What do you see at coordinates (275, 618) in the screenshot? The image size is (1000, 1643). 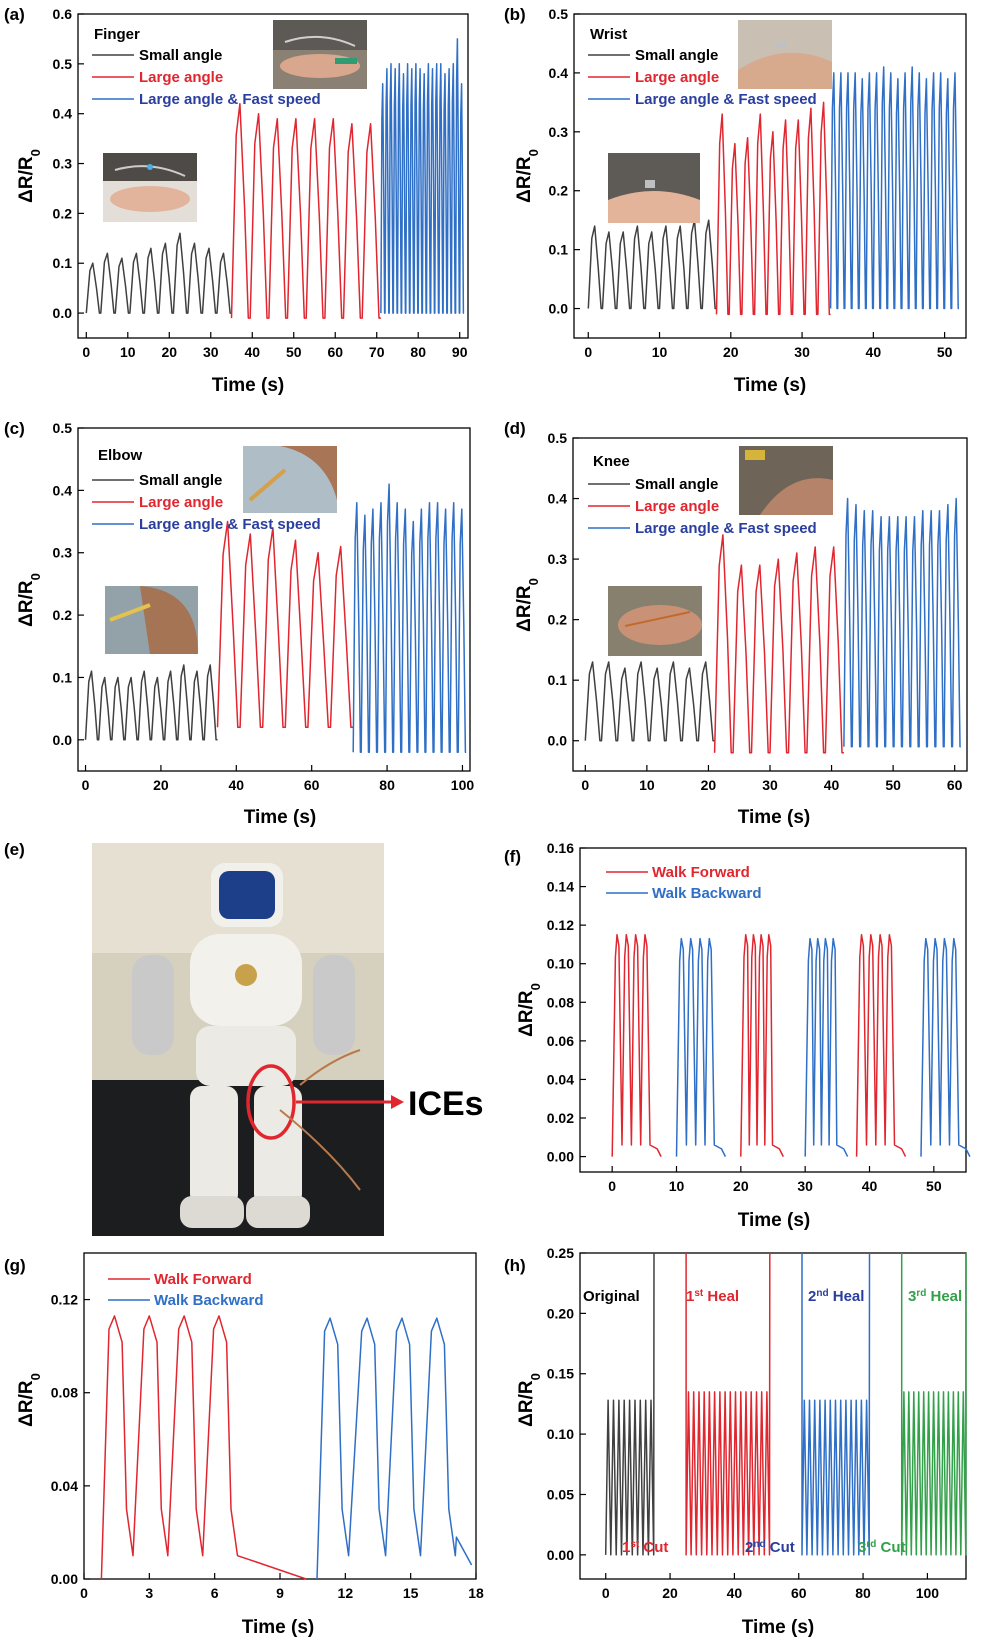 I see `traces-c` at bounding box center [275, 618].